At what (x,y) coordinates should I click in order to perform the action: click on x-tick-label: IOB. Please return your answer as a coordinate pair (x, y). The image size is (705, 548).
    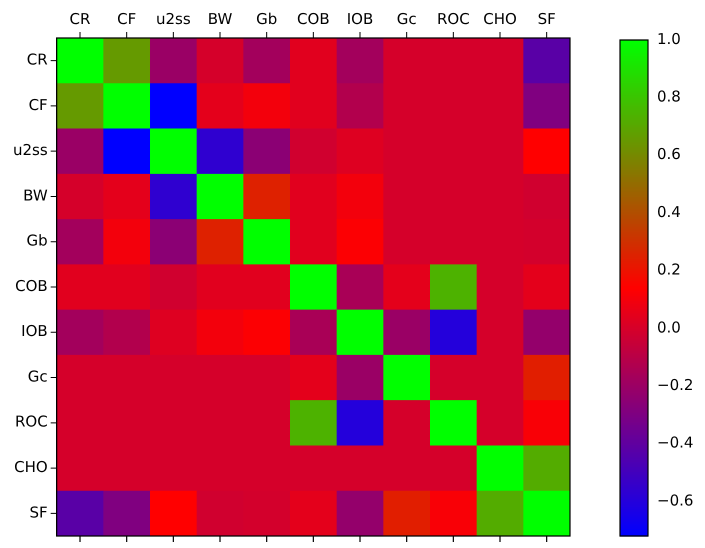
    Looking at the image, I should click on (360, 19).